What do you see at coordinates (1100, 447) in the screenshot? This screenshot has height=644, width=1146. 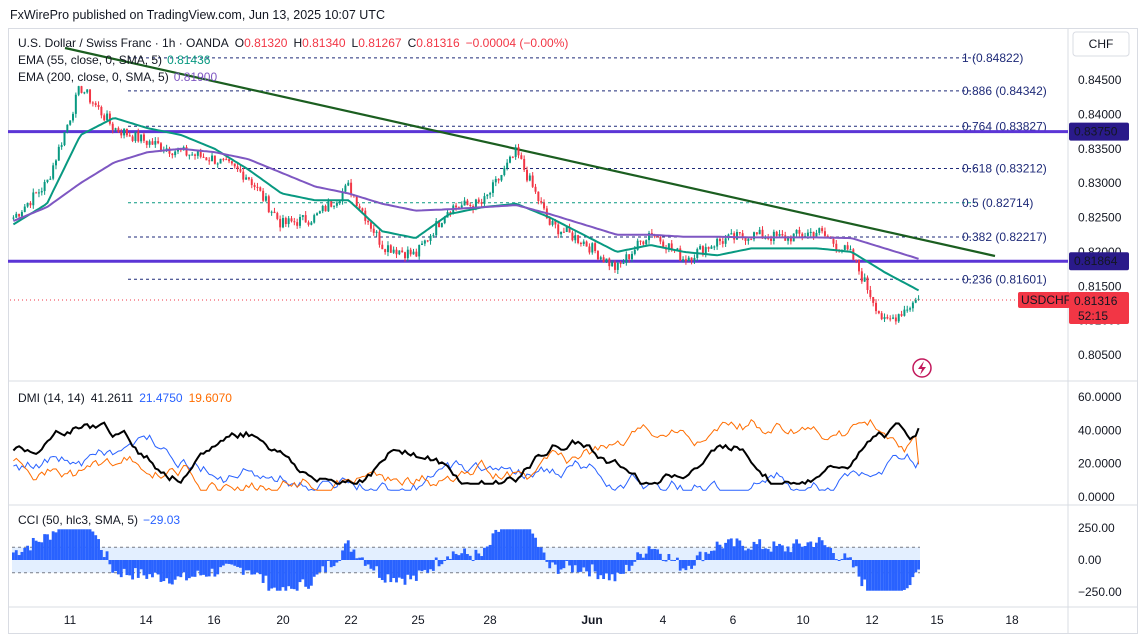 I see `dmi-axis: 60.0000 40.0000 20.0000 0.0000` at bounding box center [1100, 447].